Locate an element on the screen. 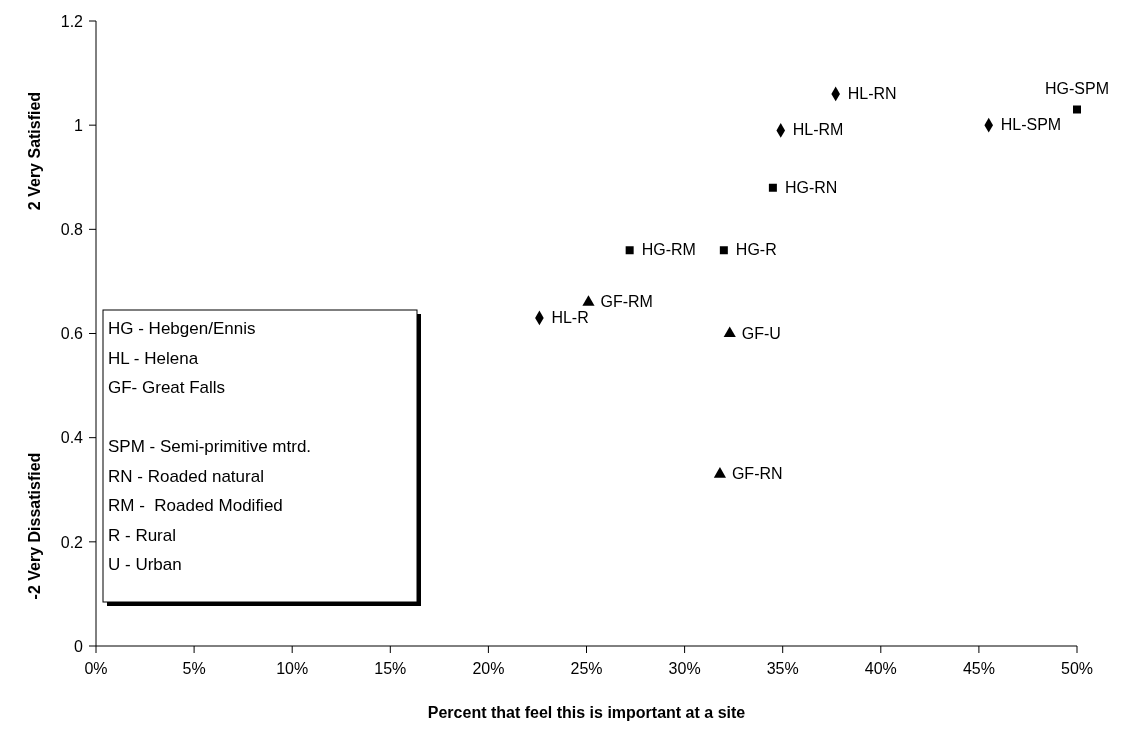  x-tick-label: 35% is located at coordinates (782, 669).